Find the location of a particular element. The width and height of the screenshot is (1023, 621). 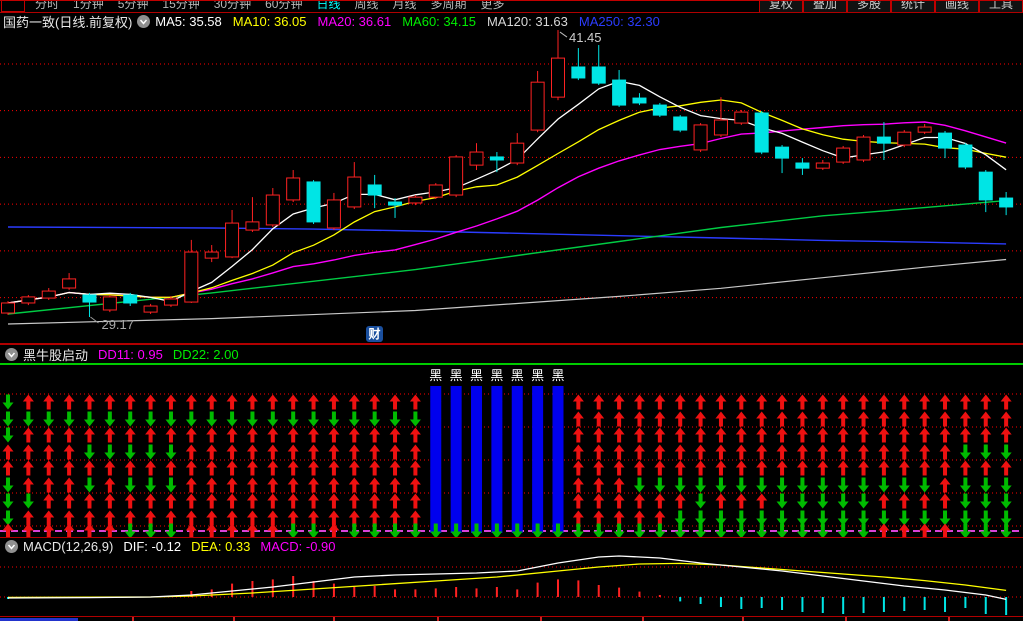

toolbar-button-1: 叠加 is located at coordinates (824, 6).